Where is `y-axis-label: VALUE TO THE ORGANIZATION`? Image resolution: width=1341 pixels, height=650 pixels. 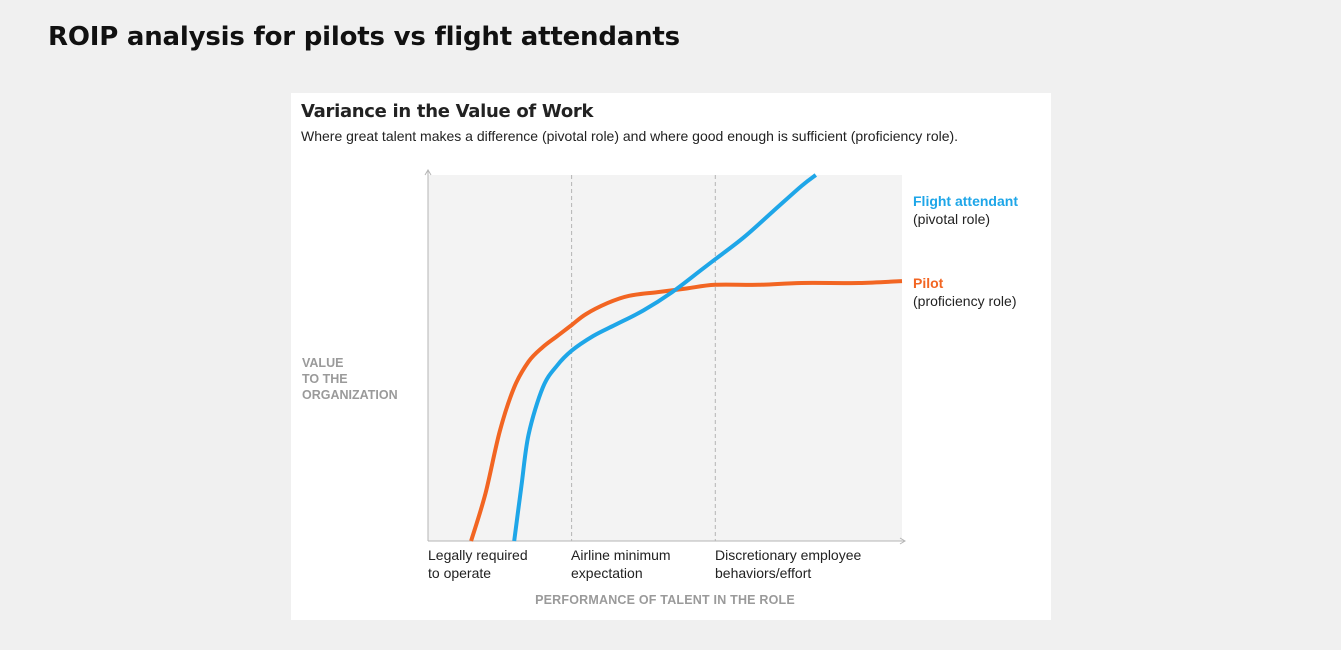 y-axis-label: VALUE TO THE ORGANIZATION is located at coordinates (350, 379).